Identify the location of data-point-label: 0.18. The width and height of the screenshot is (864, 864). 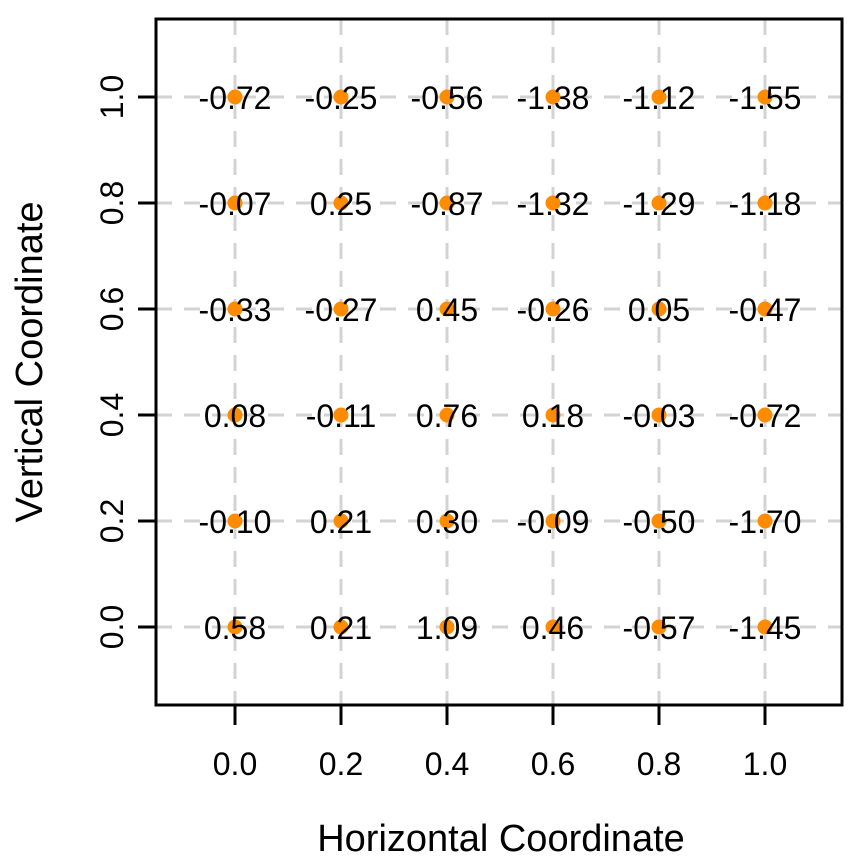
(553, 416).